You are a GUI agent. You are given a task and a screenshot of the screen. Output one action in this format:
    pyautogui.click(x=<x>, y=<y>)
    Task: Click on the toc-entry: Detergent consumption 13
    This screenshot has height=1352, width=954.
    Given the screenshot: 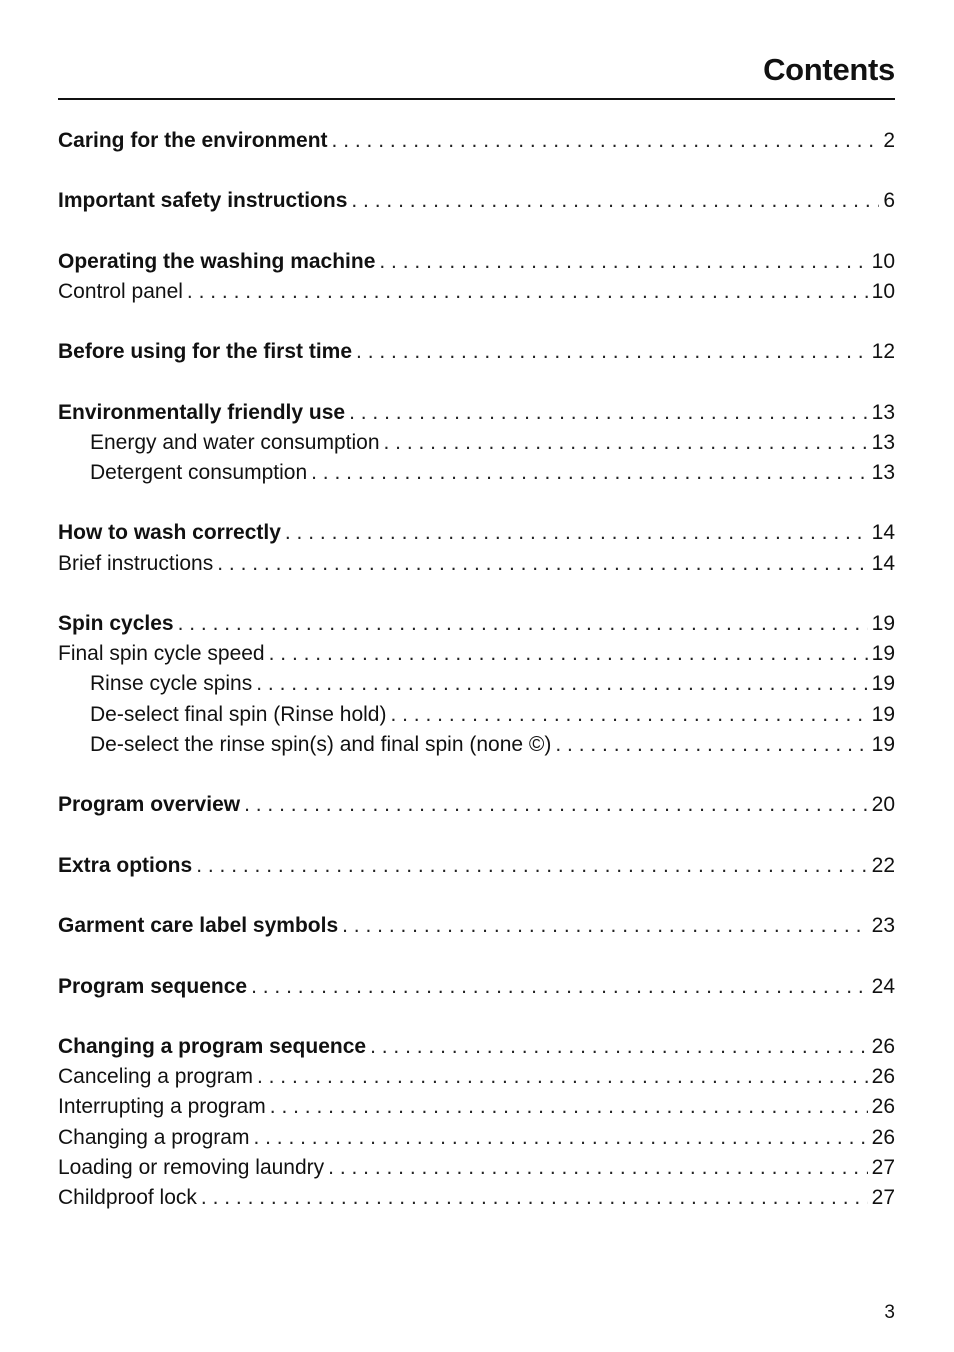 What is the action you would take?
    pyautogui.click(x=476, y=473)
    